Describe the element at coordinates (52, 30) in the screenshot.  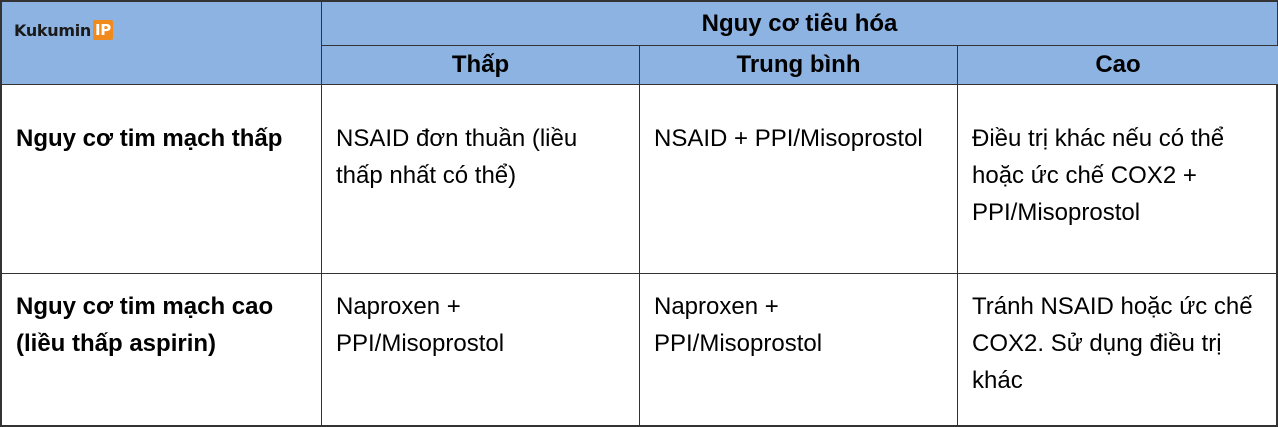
I see `logo-text: Kukumin` at that location.